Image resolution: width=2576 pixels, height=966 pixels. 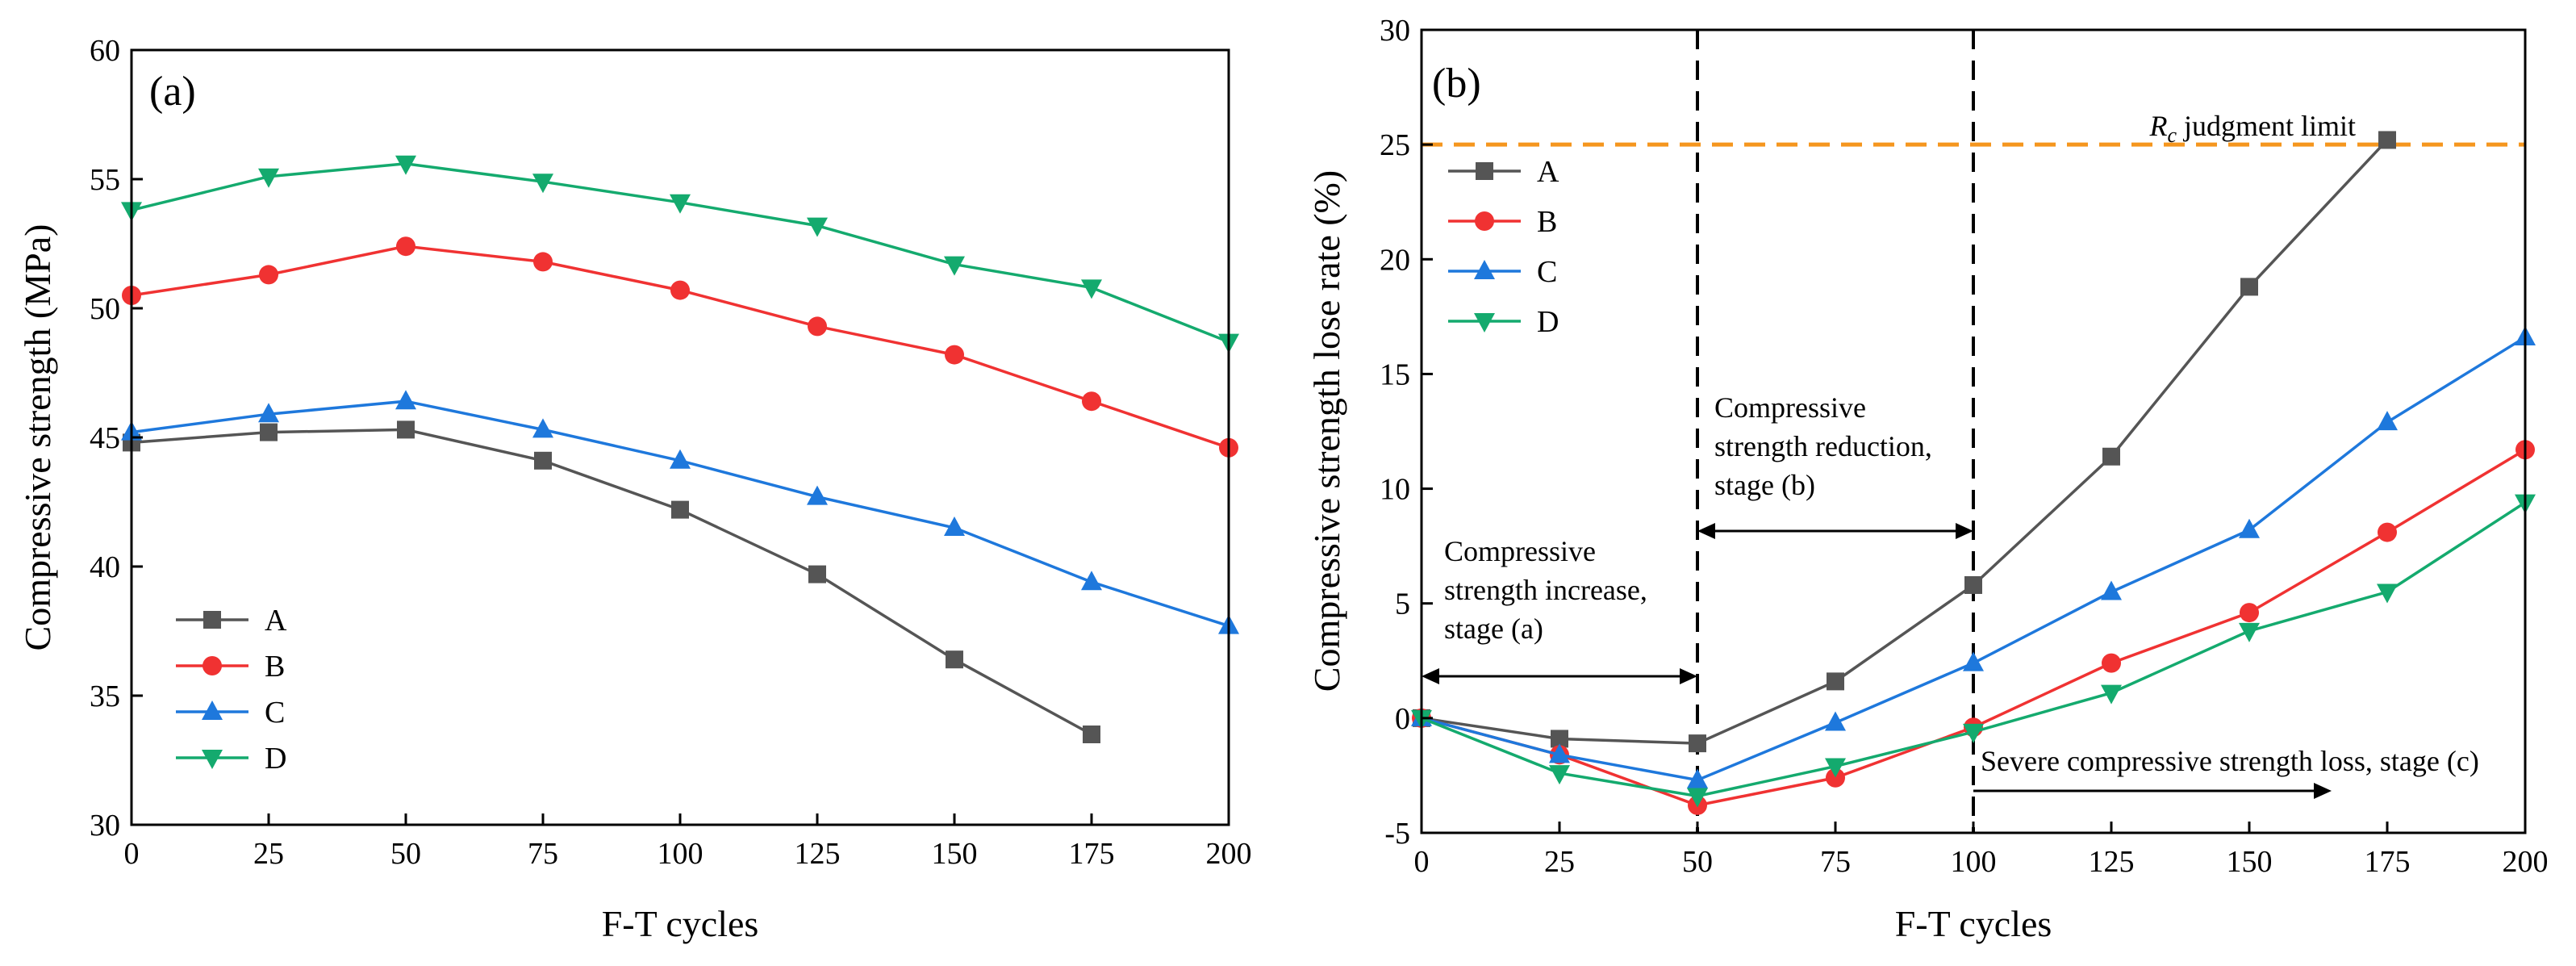 What do you see at coordinates (1431, 676) in the screenshot?
I see `stage-a-arrow-head-left` at bounding box center [1431, 676].